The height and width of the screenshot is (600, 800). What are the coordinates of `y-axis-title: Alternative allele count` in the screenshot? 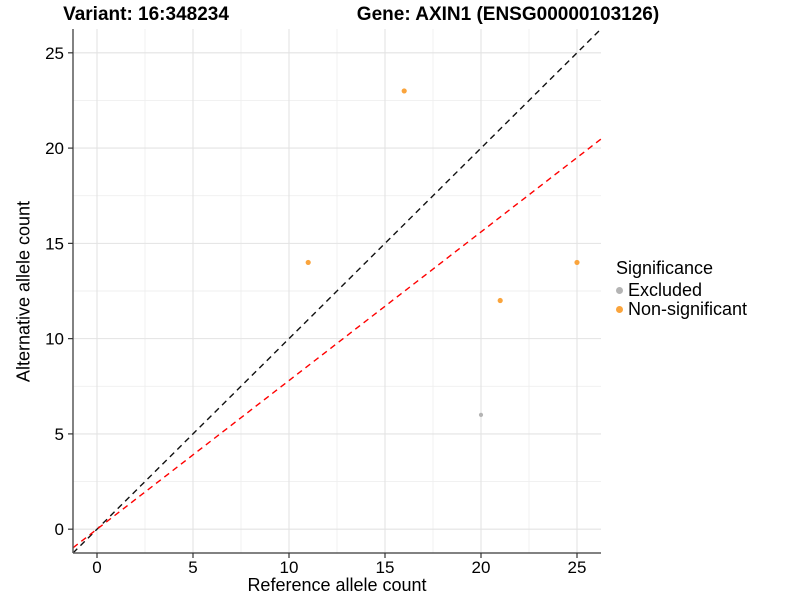 It's located at (23, 291).